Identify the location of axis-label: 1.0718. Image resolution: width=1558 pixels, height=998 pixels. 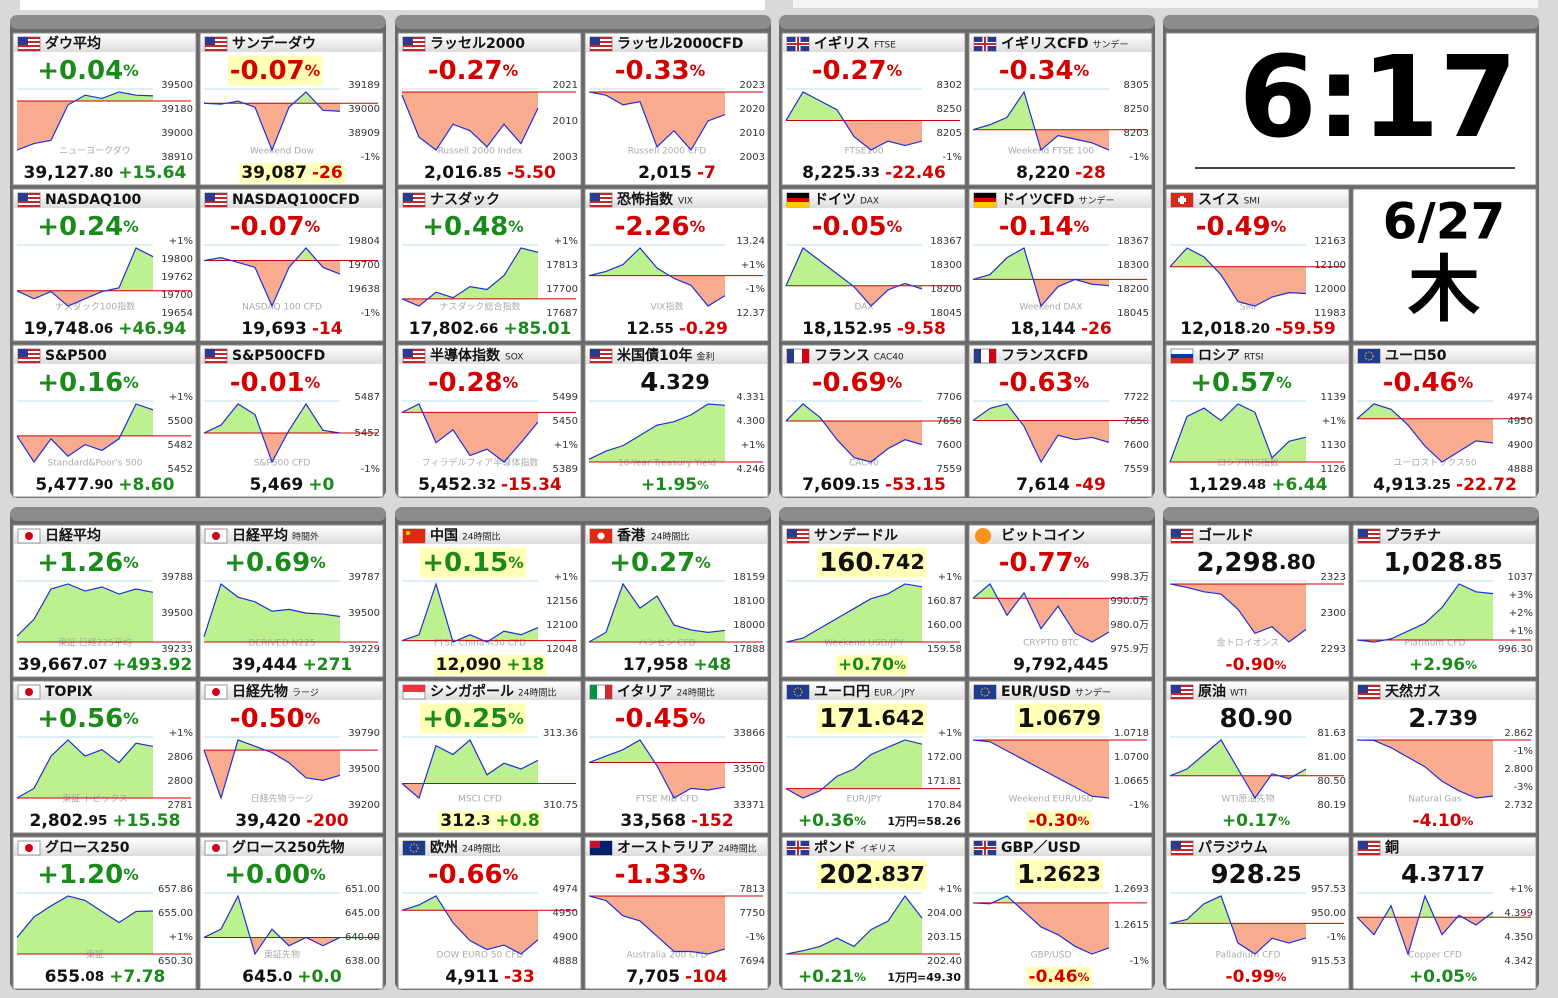
(1131, 733).